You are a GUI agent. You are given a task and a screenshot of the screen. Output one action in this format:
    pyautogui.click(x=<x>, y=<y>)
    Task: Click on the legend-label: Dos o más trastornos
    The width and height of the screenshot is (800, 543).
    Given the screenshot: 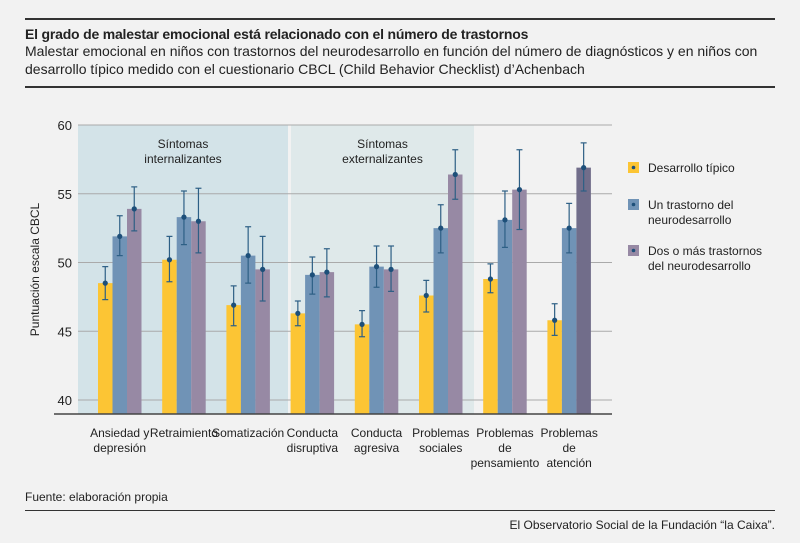 What is the action you would take?
    pyautogui.click(x=705, y=251)
    